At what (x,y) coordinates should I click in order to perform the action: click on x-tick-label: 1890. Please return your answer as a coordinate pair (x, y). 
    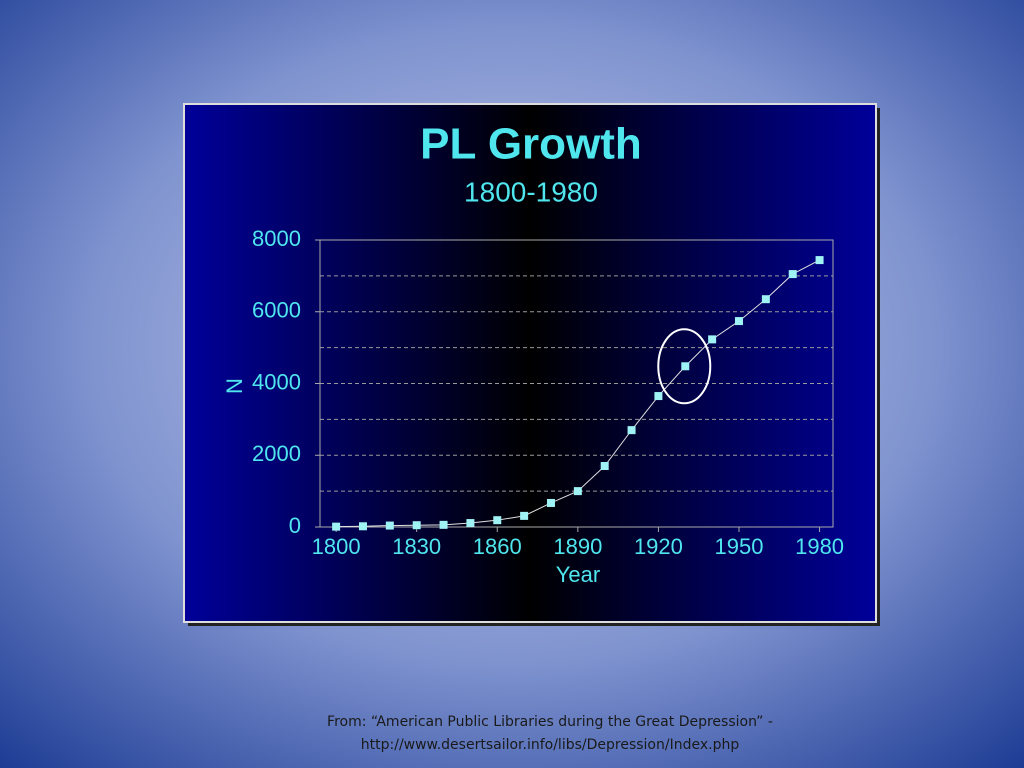
    Looking at the image, I should click on (577, 546).